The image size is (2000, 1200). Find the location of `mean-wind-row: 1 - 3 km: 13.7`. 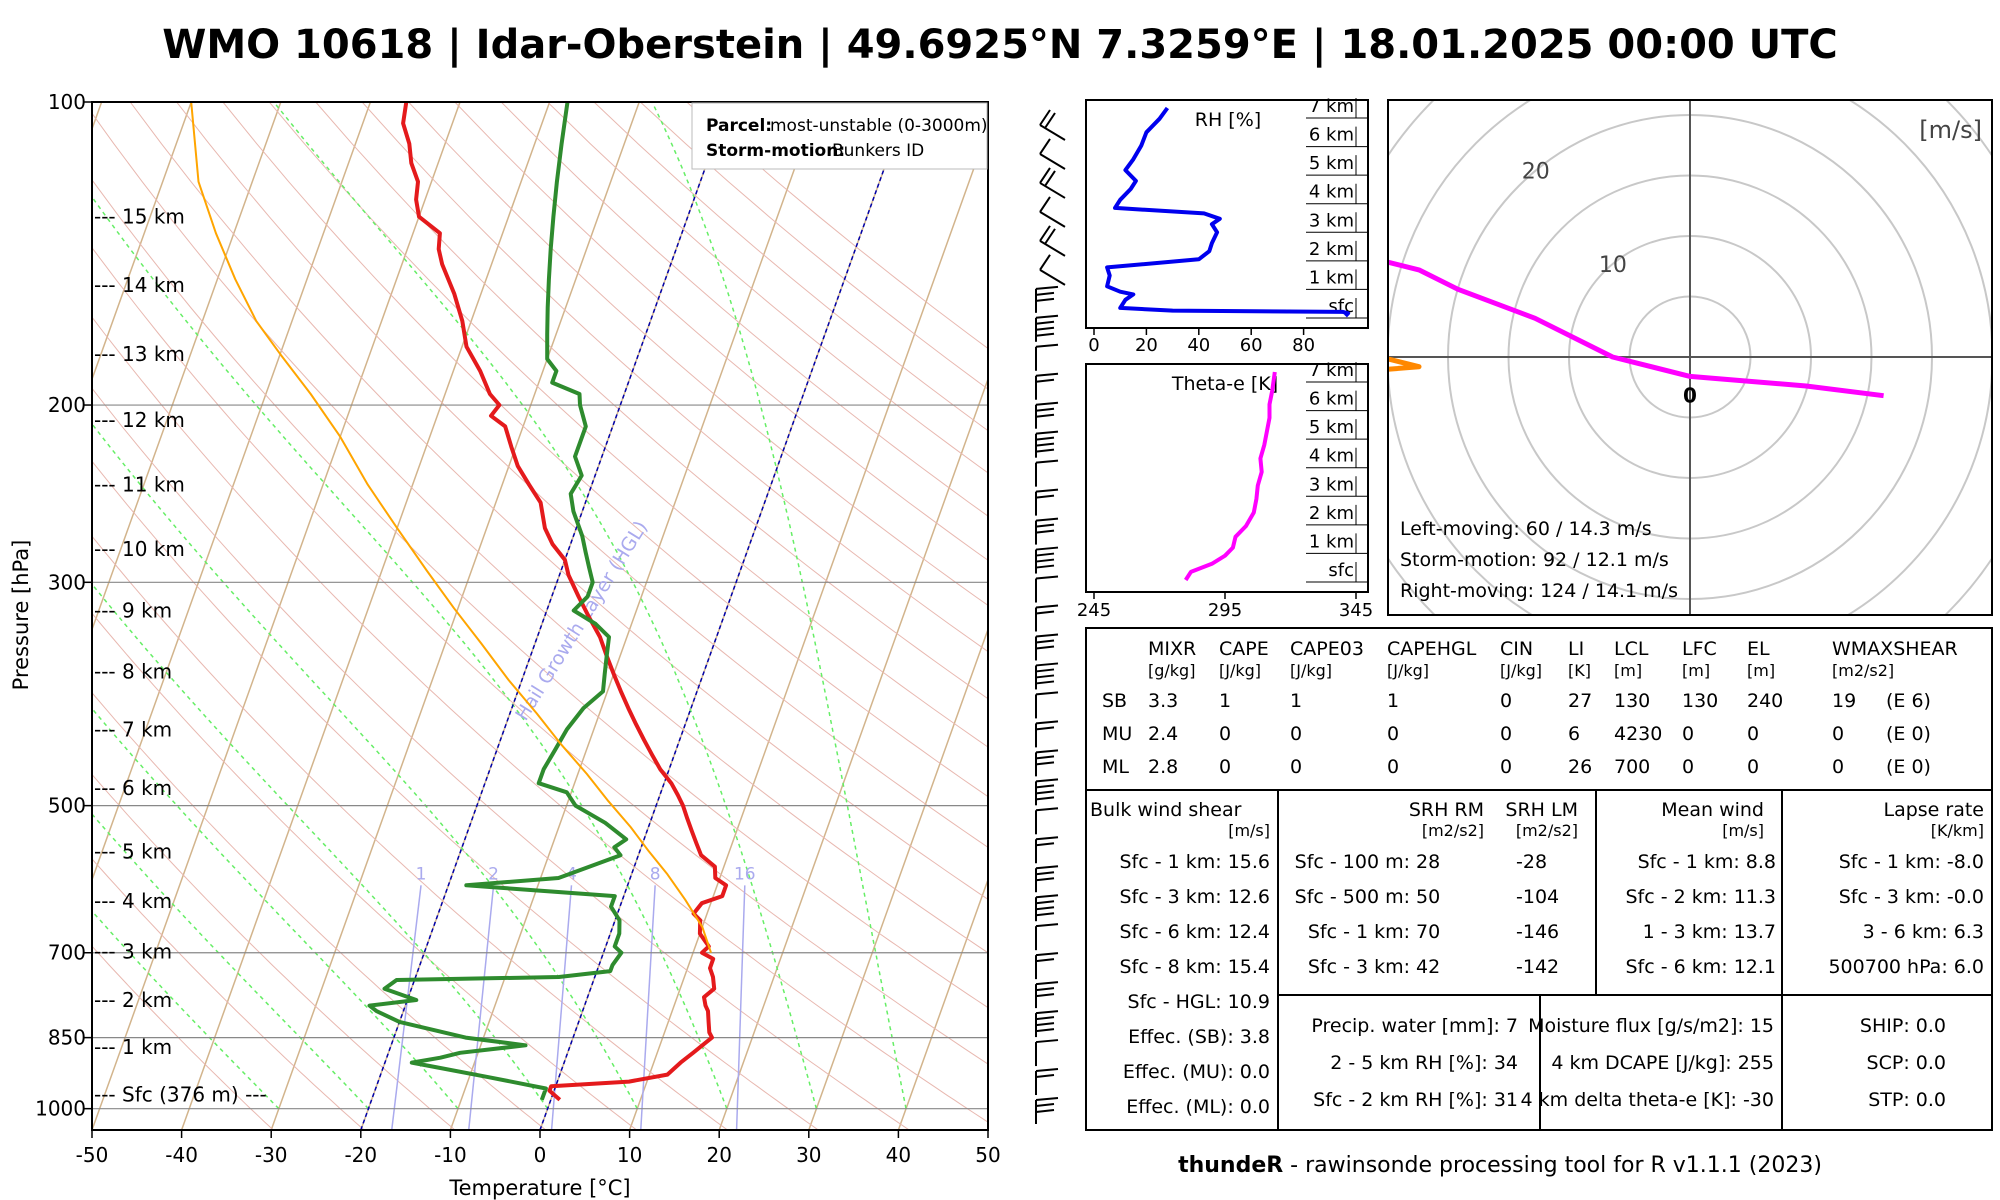

mean-wind-row: 1 - 3 km: 13.7 is located at coordinates (1709, 932).